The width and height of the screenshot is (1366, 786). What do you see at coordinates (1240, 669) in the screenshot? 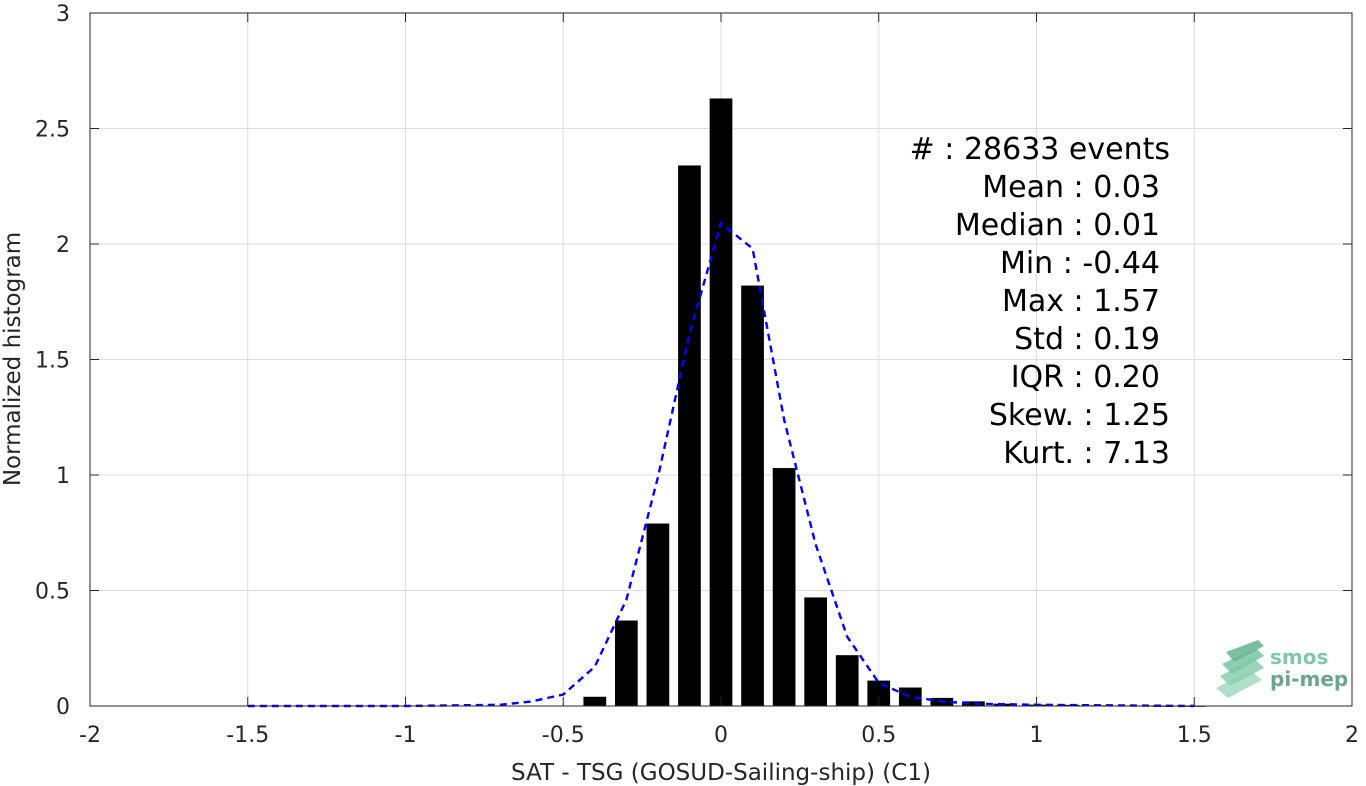
I see `logo-layers-icon` at bounding box center [1240, 669].